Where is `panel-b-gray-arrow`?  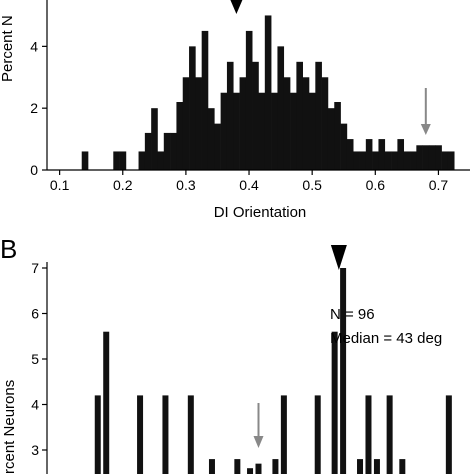 panel-b-gray-arrow is located at coordinates (258, 425).